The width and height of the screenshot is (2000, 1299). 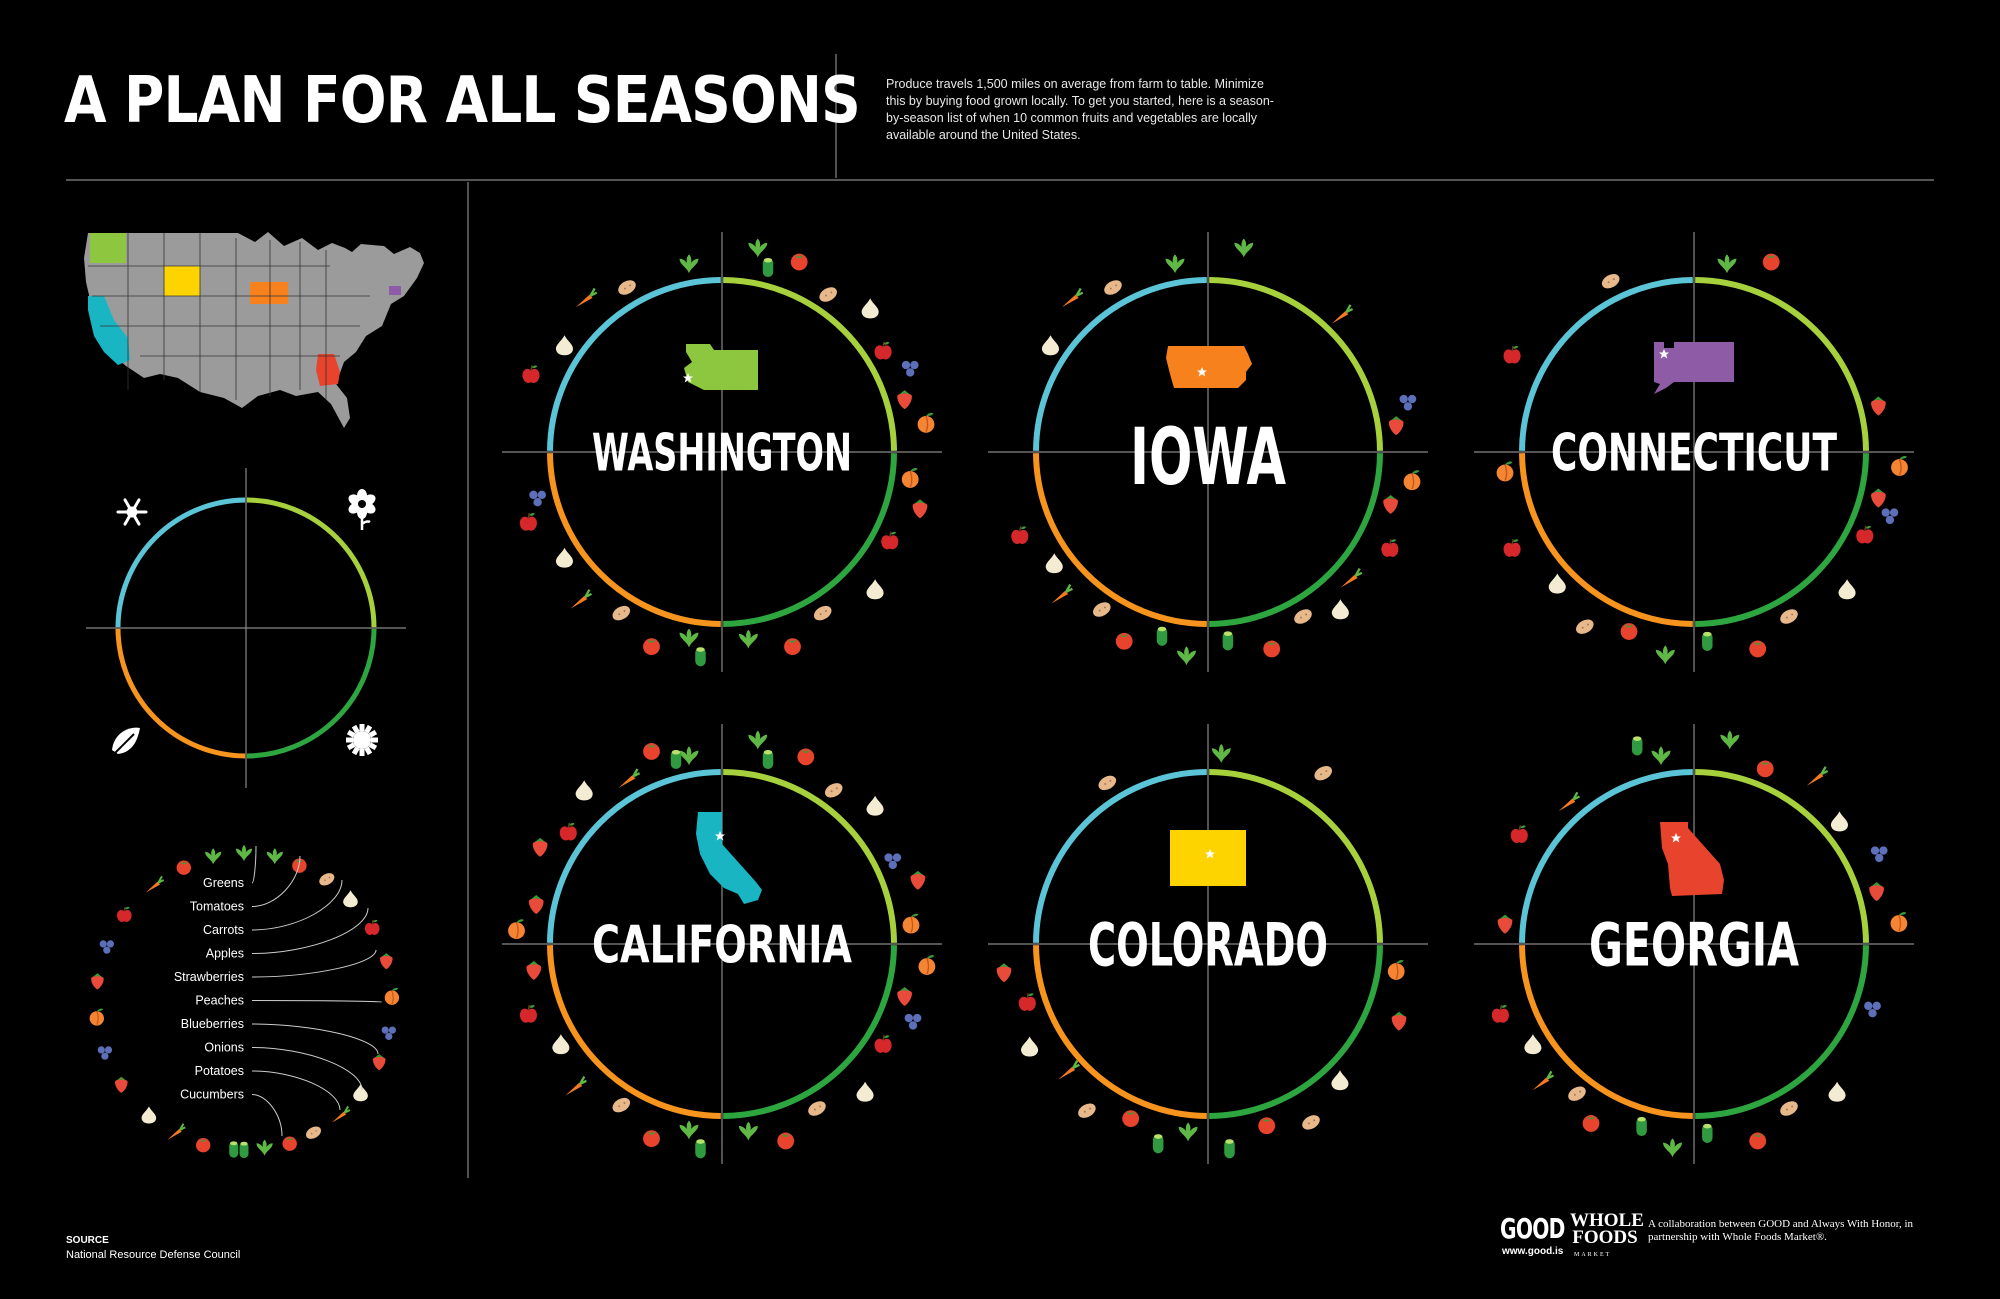 What do you see at coordinates (1532, 1228) in the screenshot?
I see `good-logo: GOOD` at bounding box center [1532, 1228].